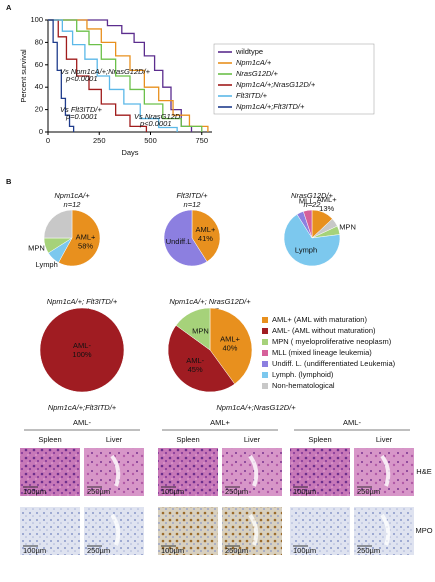 The image size is (435, 582). Describe the element at coordinates (306, 250) in the screenshot. I see `pie-label: Lymph` at that location.